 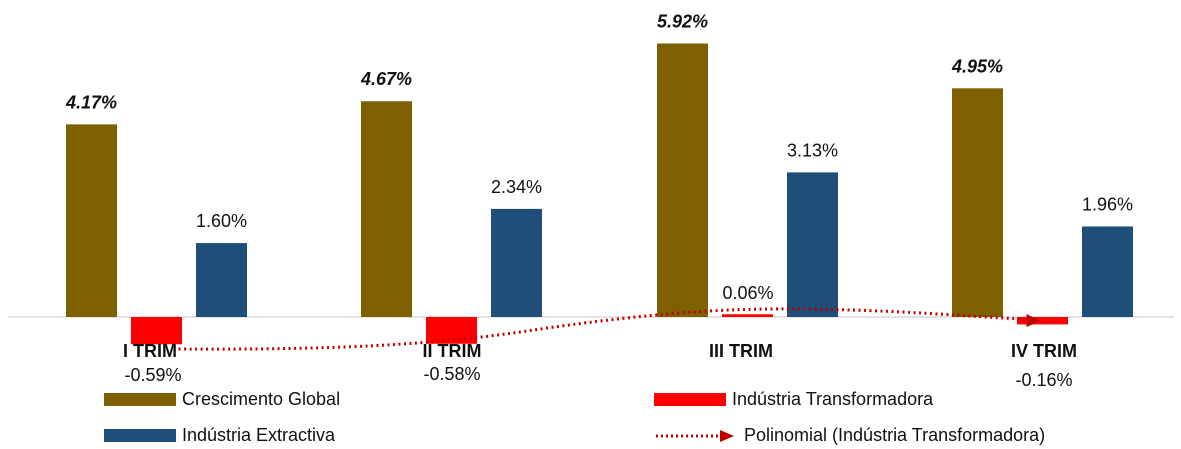 I want to click on legend-crescimento-global: Crescimento Global, so click(x=222, y=399).